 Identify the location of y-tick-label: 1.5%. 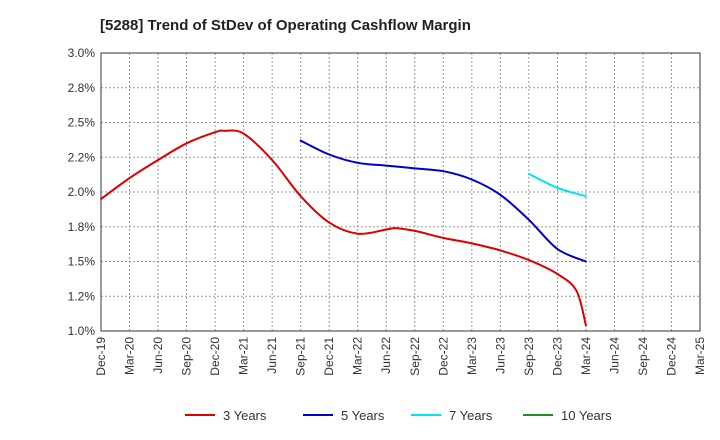
(82, 262).